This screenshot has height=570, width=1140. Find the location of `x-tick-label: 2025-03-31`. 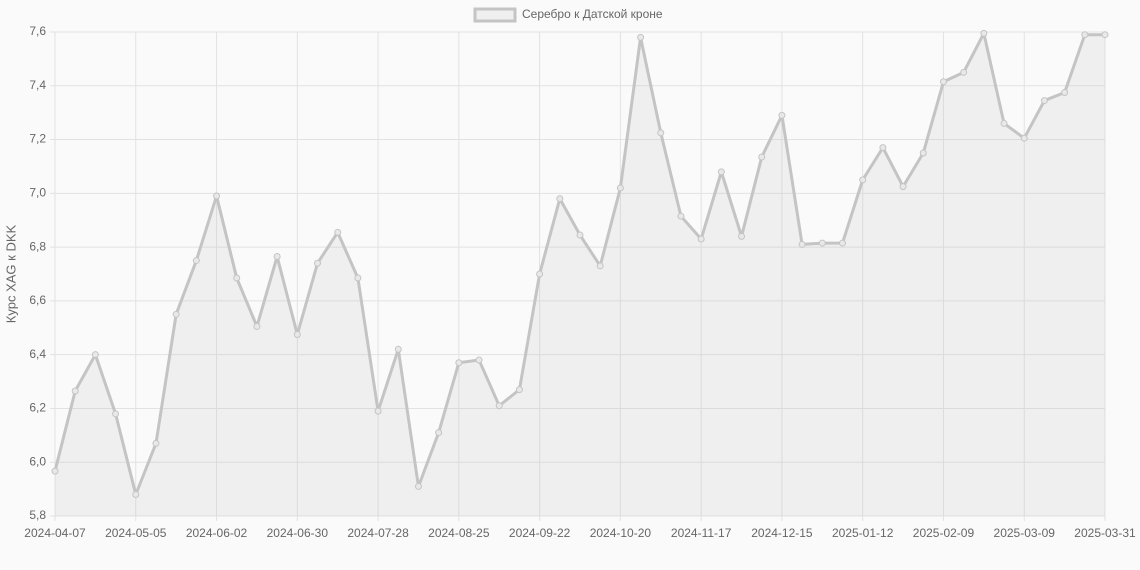

x-tick-label: 2025-03-31 is located at coordinates (1105, 533).